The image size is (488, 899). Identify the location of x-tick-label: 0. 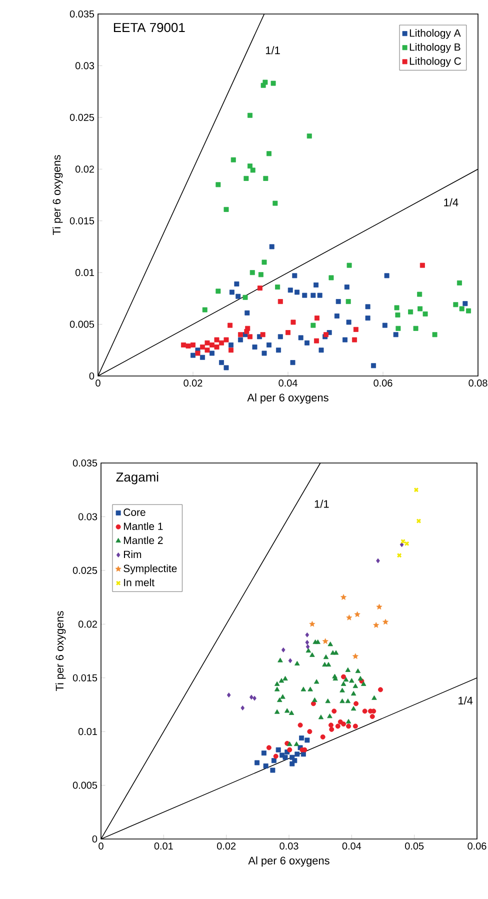
(101, 846).